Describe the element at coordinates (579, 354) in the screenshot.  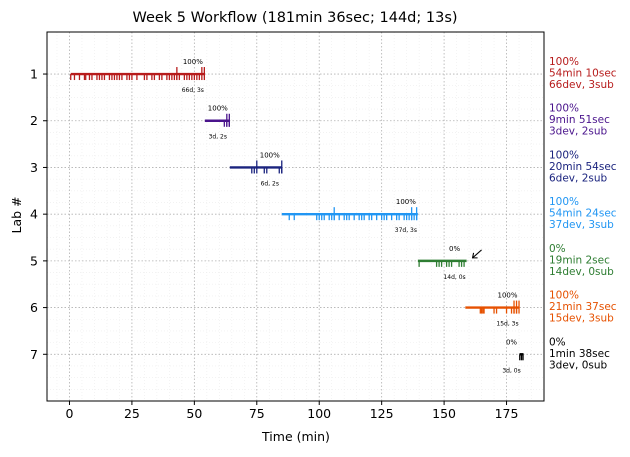
I see `lab-7-summary-line: 1min 38sec` at that location.